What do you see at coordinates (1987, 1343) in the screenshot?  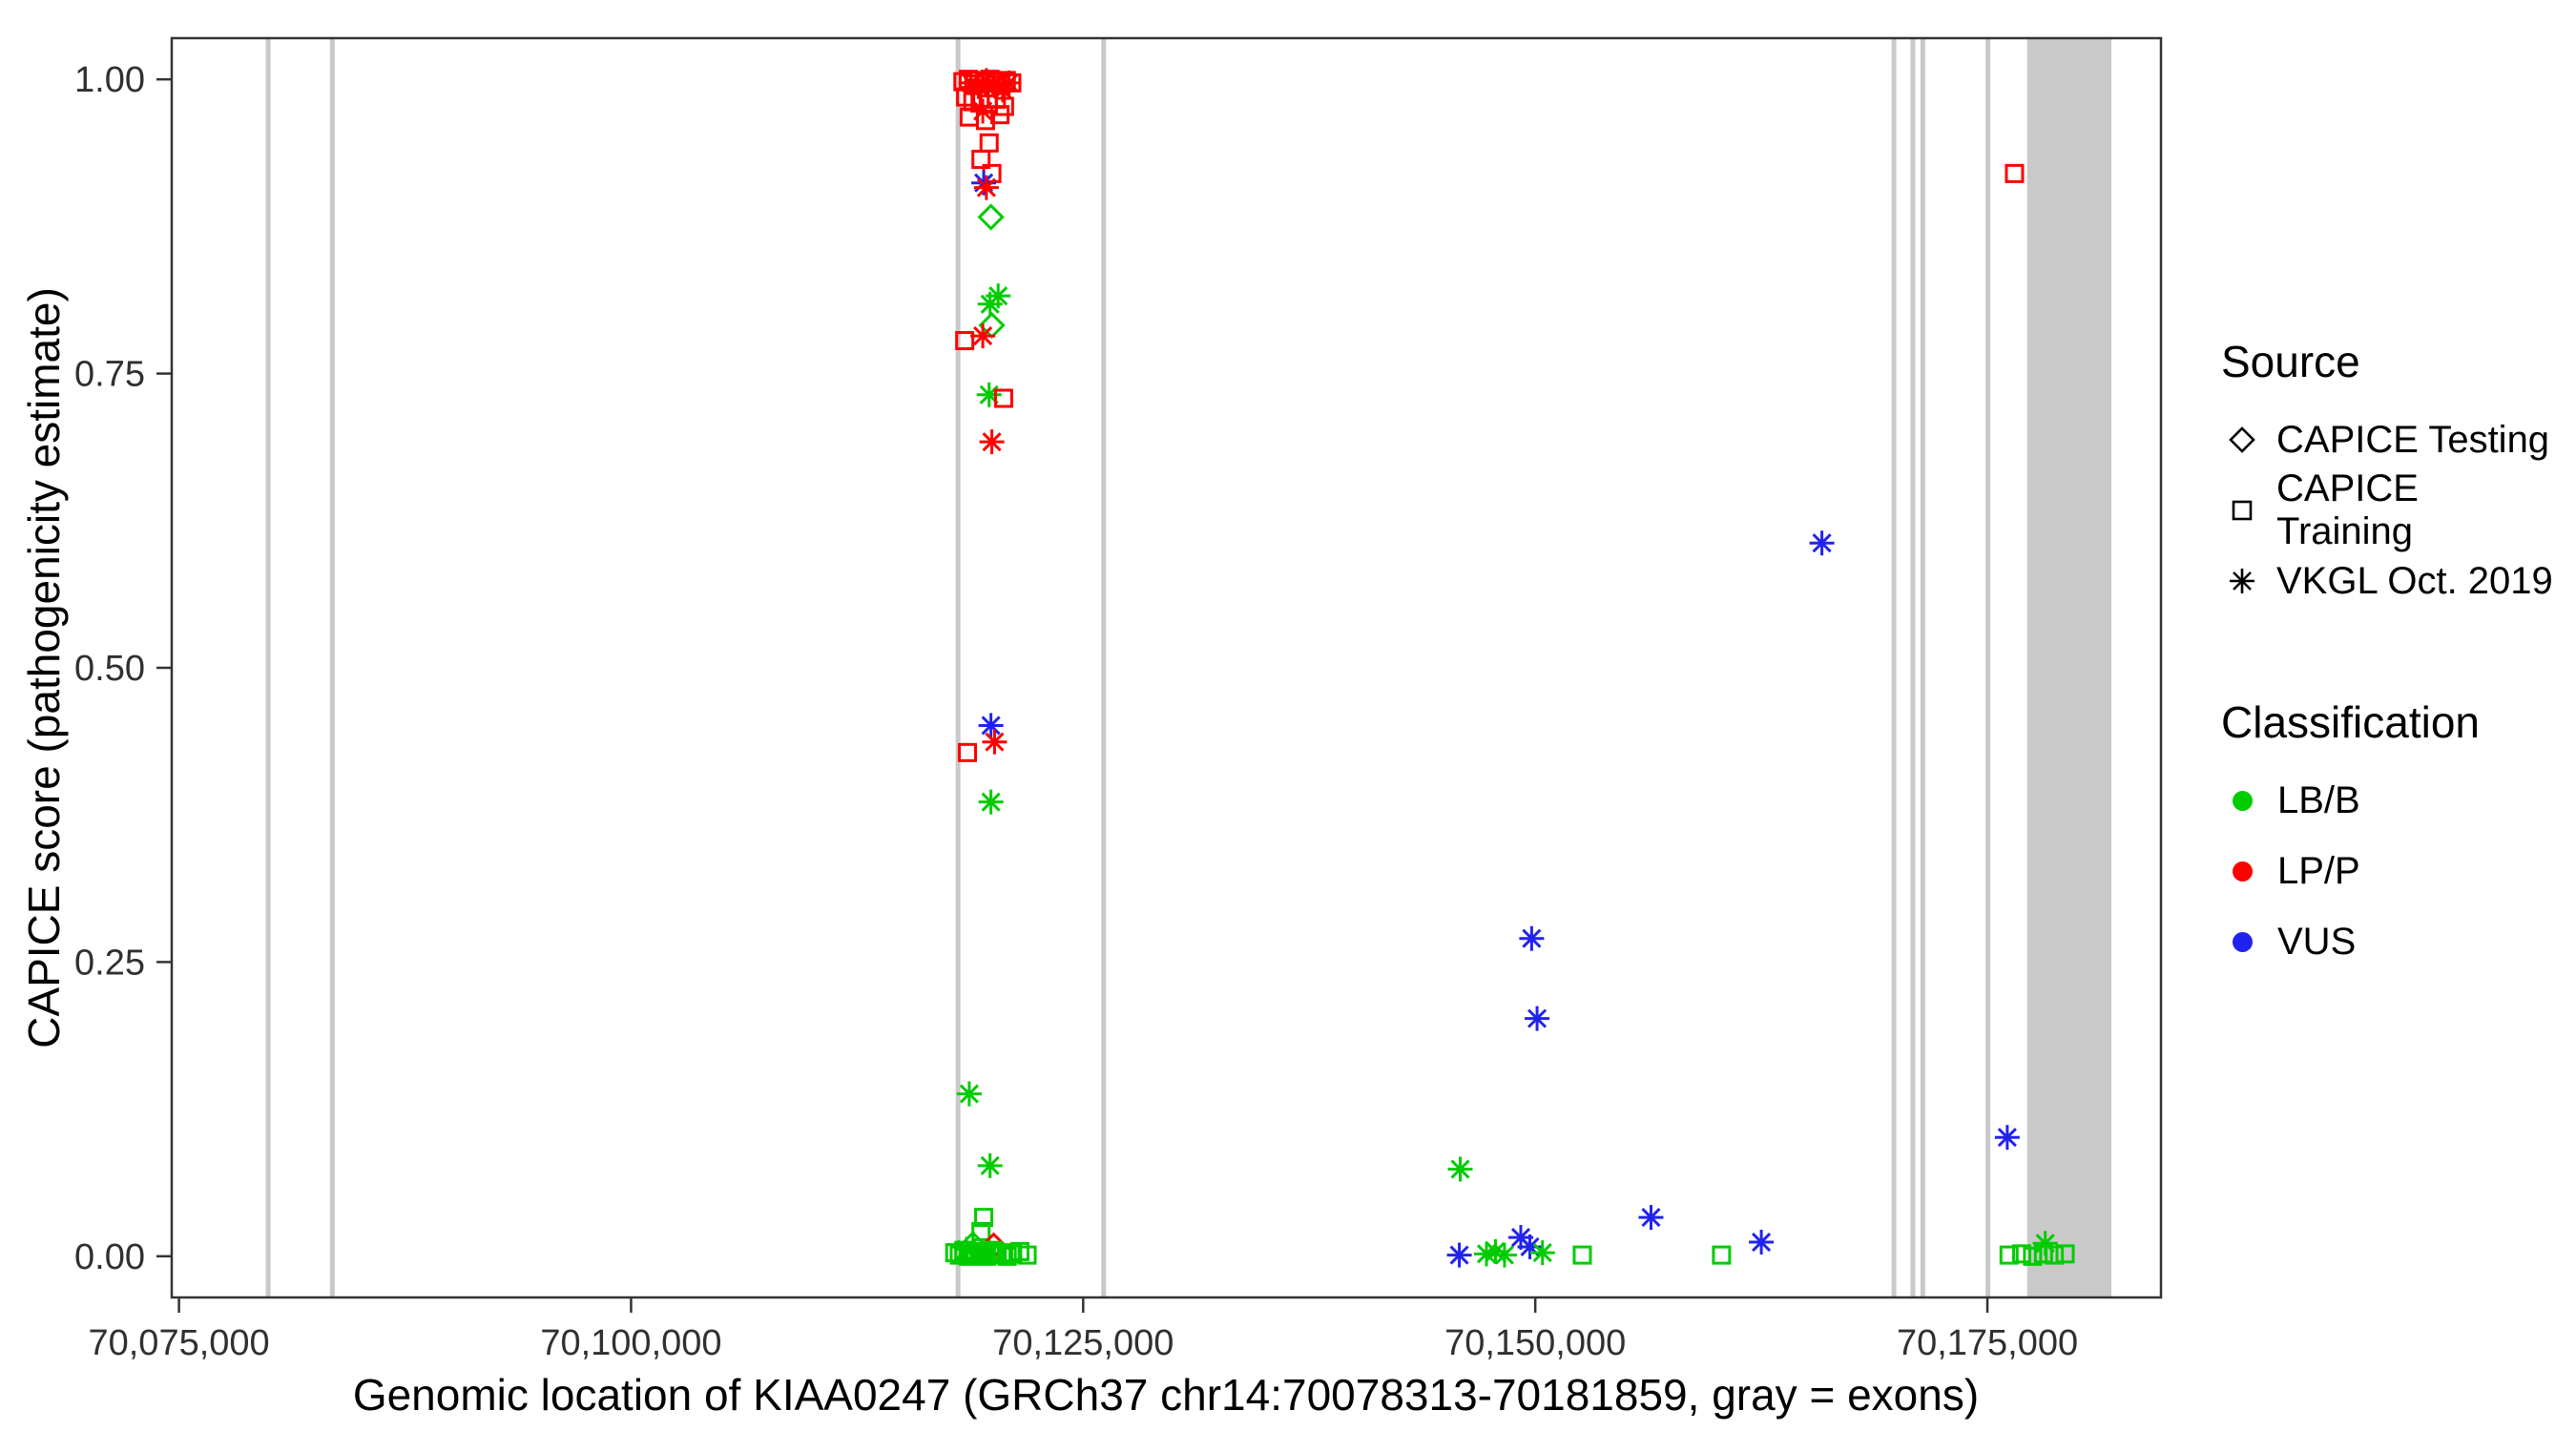 I see `x-tick-label: 70,175,000` at bounding box center [1987, 1343].